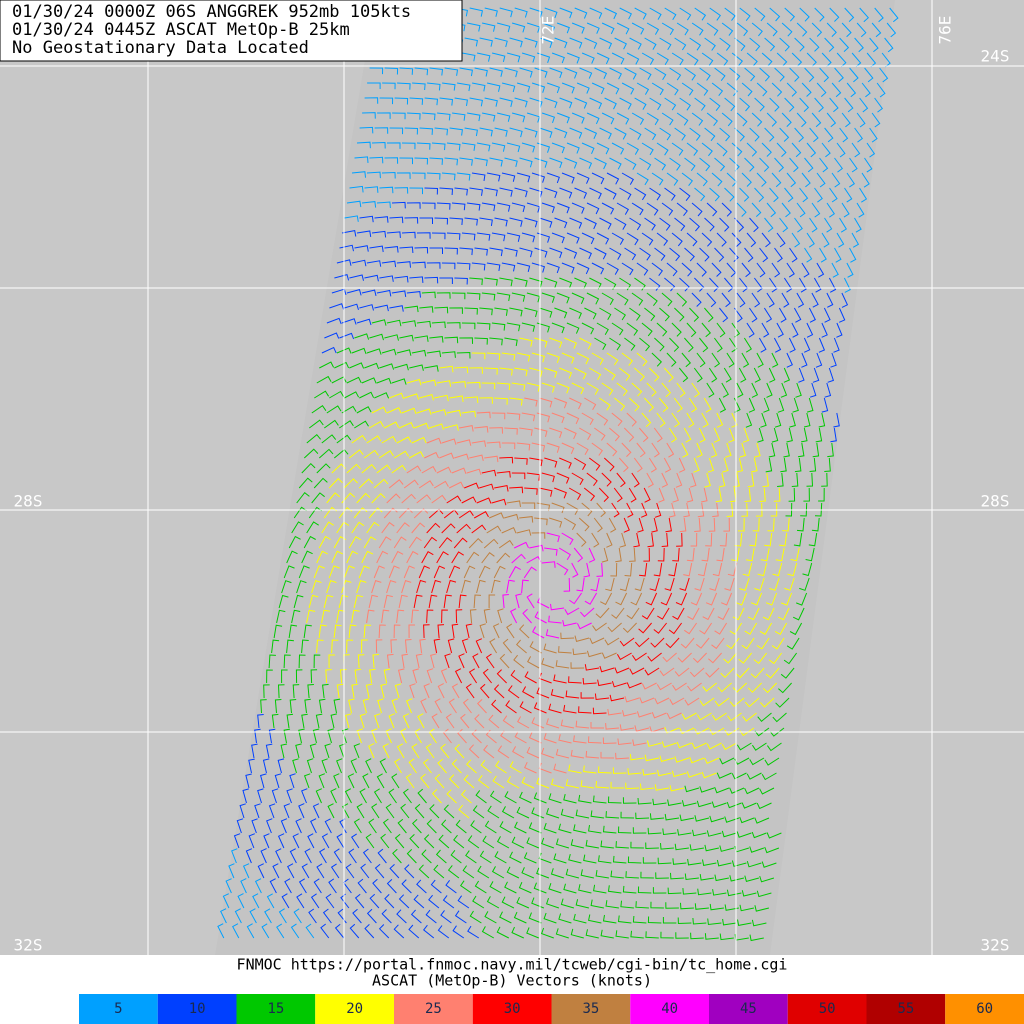 The height and width of the screenshot is (1024, 1024). Describe the element at coordinates (748, 1009) in the screenshot. I see `legend-label: 45` at that location.